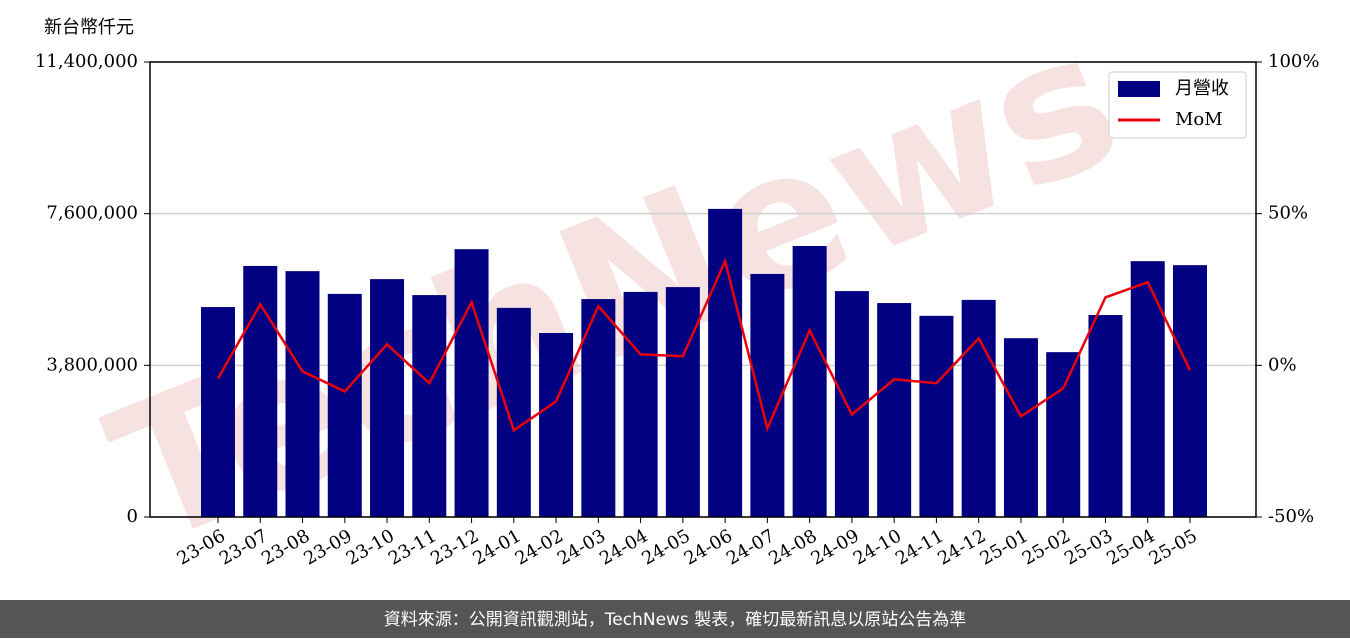  Describe the element at coordinates (1202, 88) in the screenshot. I see `legend-label: 月營收` at that location.